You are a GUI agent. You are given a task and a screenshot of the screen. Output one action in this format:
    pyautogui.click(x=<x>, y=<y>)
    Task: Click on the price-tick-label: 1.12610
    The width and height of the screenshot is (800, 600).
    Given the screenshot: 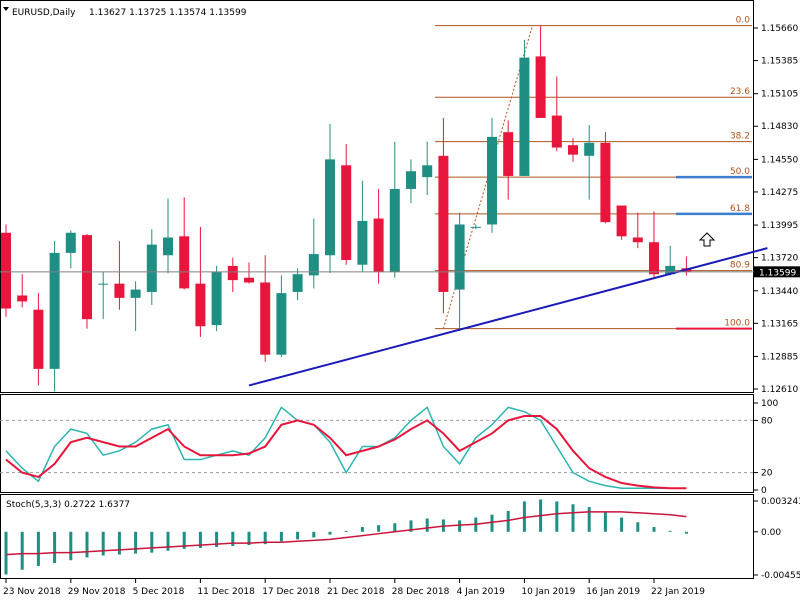 What is the action you would take?
    pyautogui.click(x=779, y=390)
    